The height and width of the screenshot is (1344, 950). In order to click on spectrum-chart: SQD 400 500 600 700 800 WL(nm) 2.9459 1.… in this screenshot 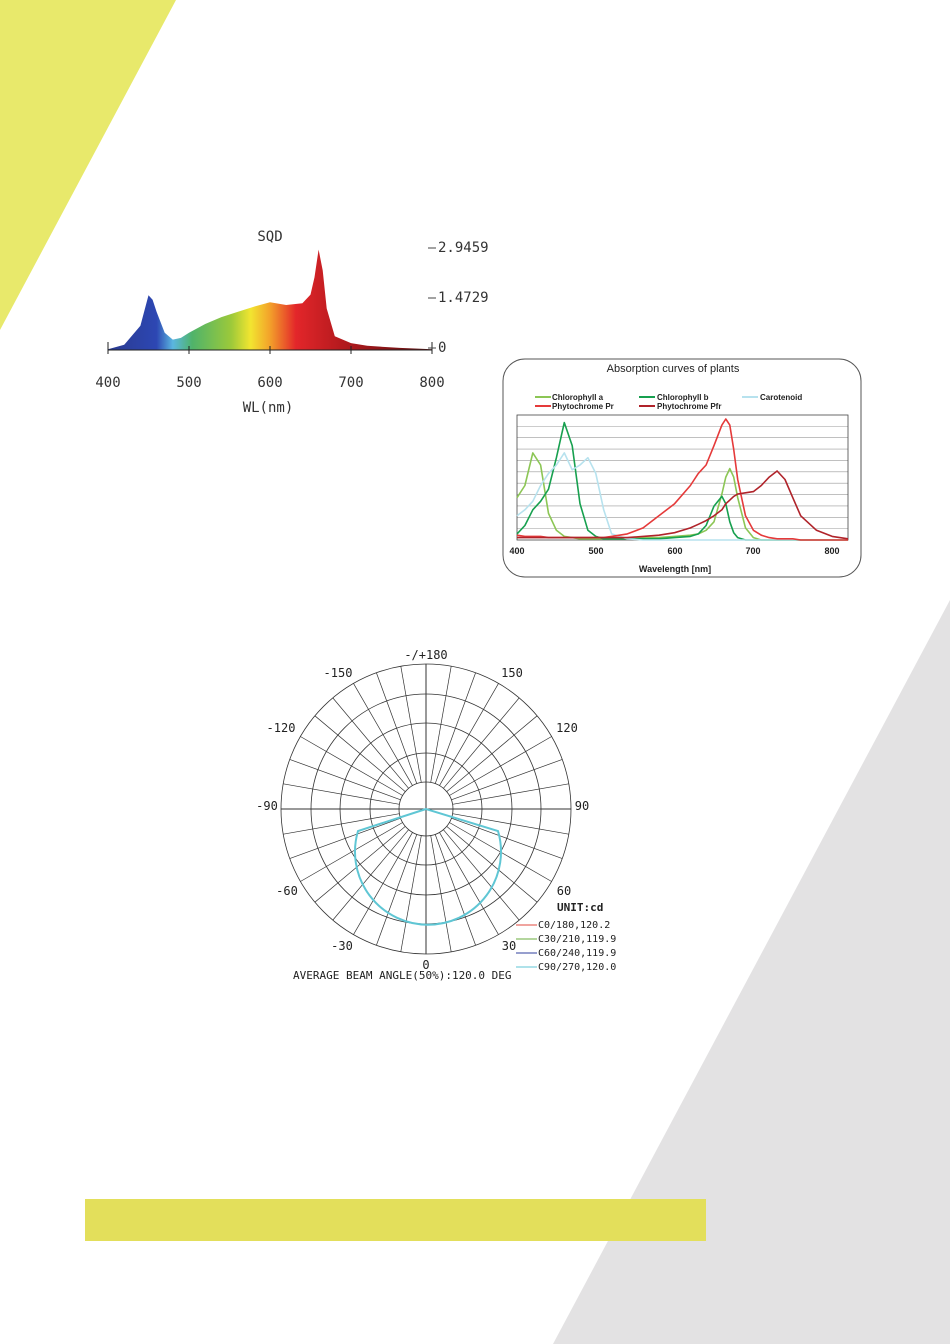, I will do `click(292, 322)`.